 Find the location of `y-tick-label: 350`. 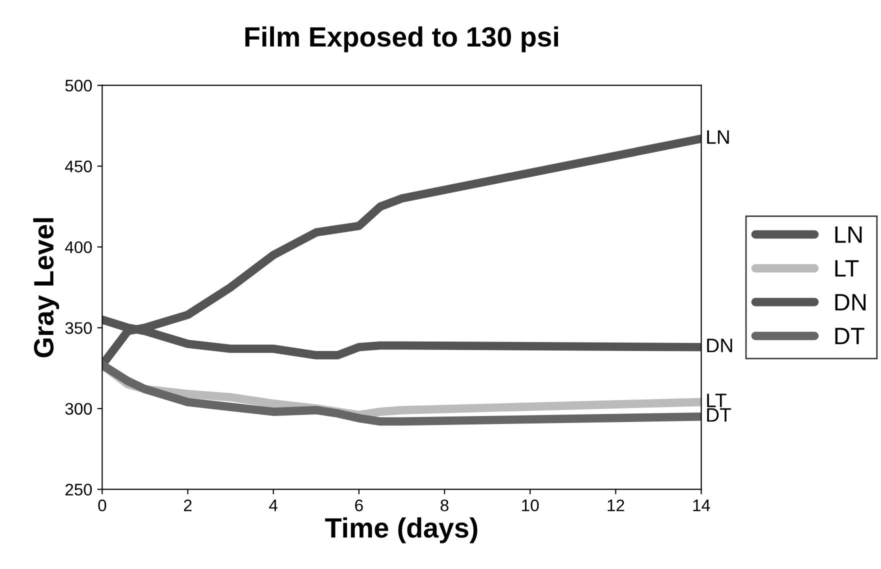

y-tick-label: 350 is located at coordinates (78, 328).